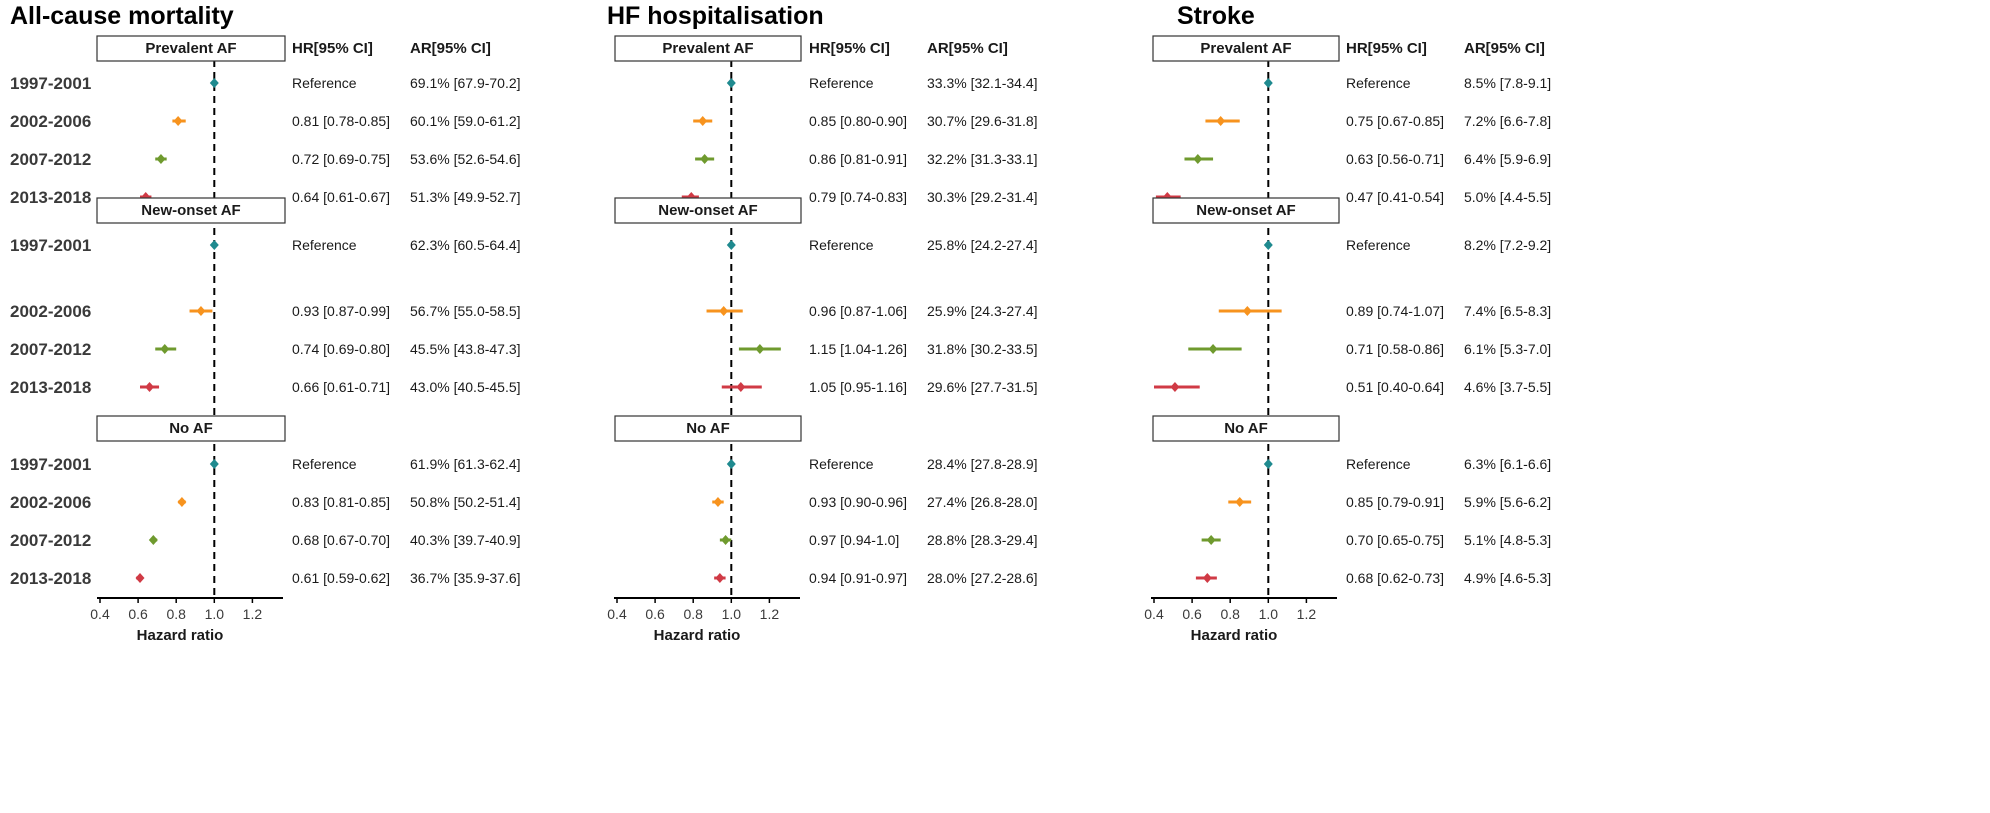 This screenshot has width=1990, height=813. I want to click on panel-title: Stroke, so click(1216, 16).